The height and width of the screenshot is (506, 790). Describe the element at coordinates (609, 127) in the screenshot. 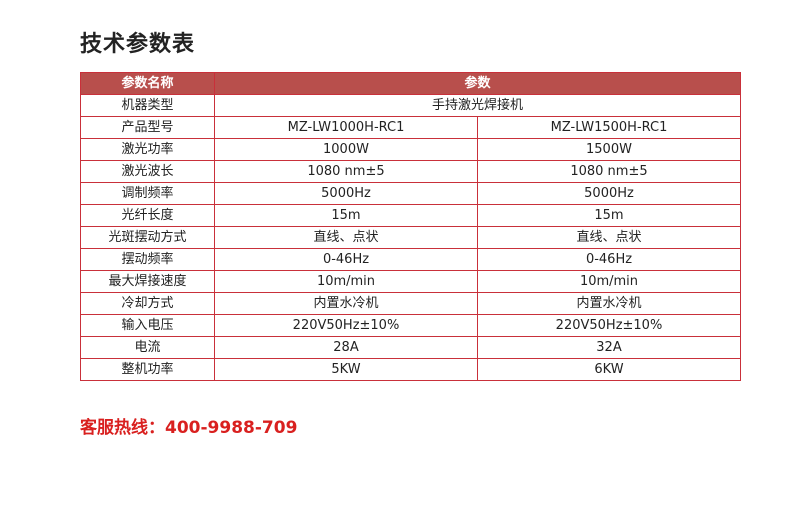

I see `row-value: MZ-LW1500H-RC1` at that location.